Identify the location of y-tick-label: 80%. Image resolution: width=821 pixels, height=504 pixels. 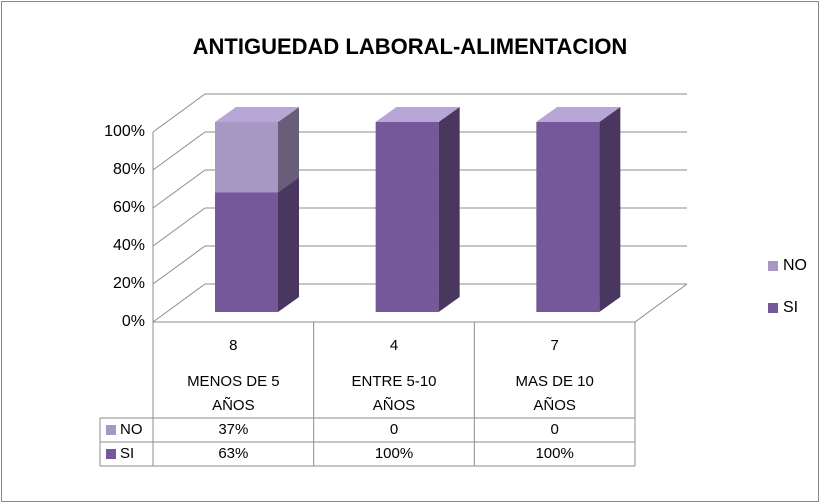
(129, 169).